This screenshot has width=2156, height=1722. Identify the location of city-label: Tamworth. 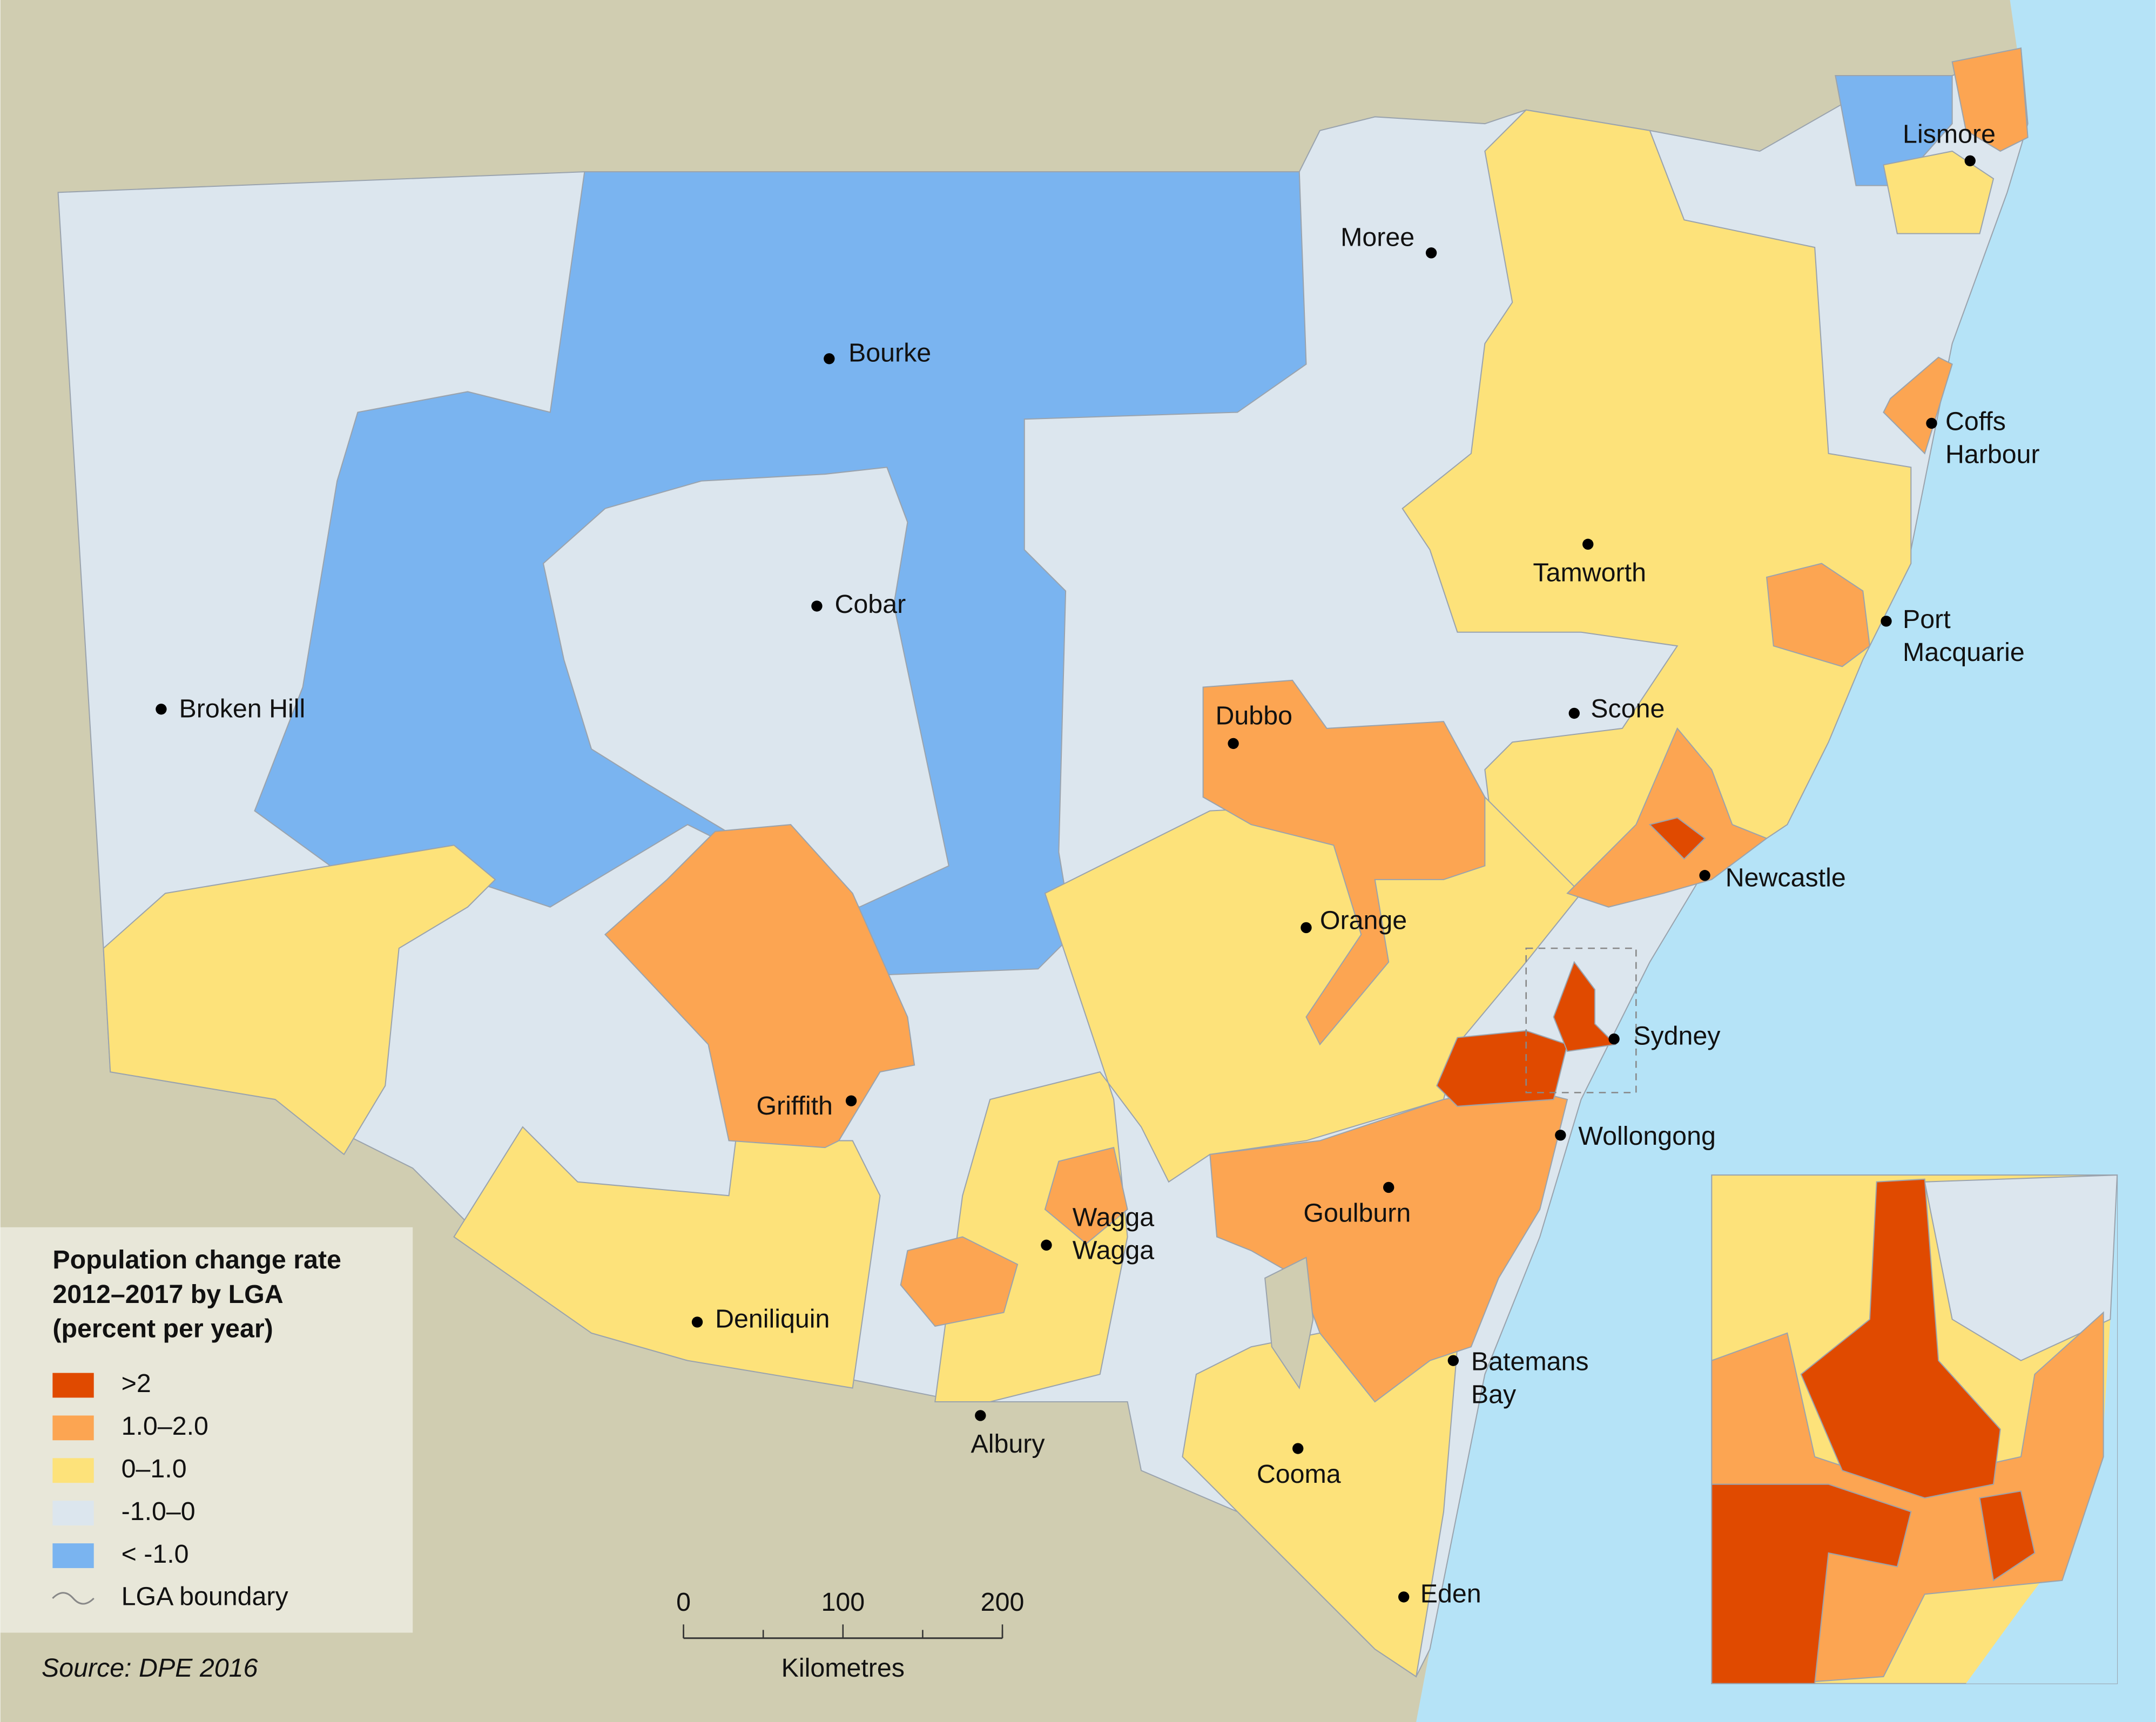
(1589, 572).